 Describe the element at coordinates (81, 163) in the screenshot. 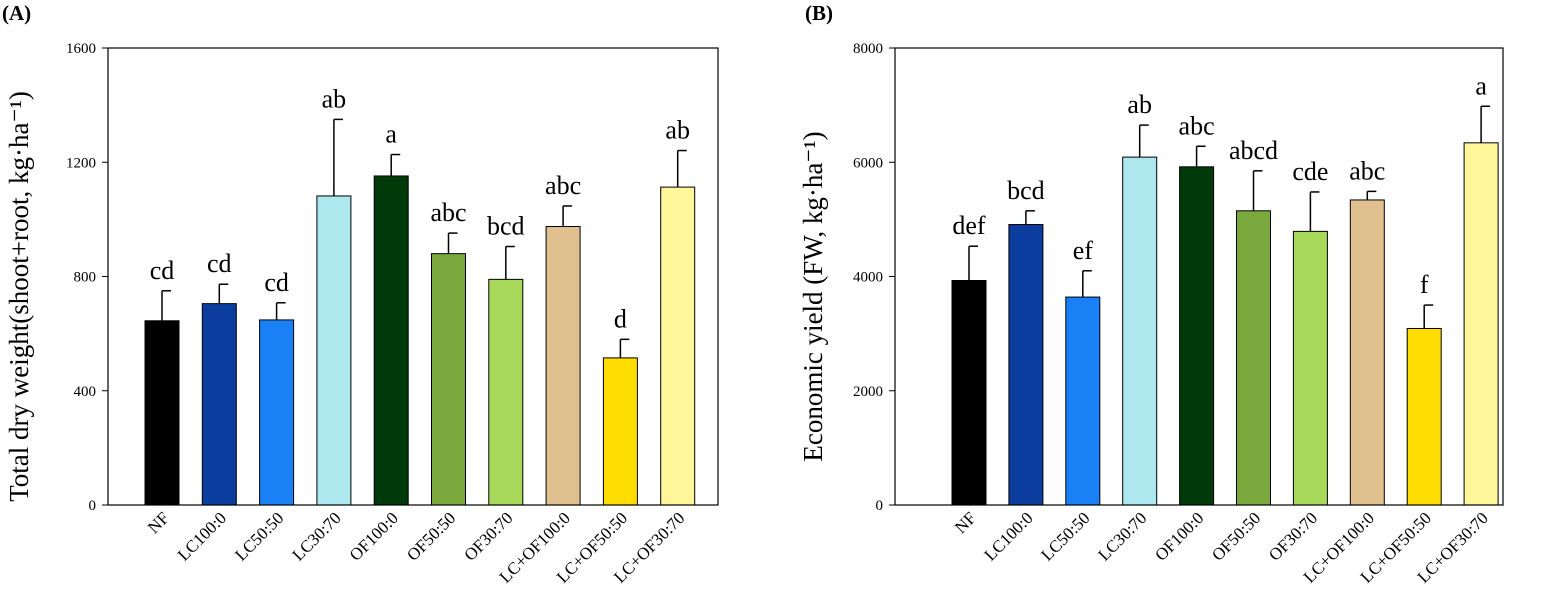

I see `y-tick-label: 1200` at that location.